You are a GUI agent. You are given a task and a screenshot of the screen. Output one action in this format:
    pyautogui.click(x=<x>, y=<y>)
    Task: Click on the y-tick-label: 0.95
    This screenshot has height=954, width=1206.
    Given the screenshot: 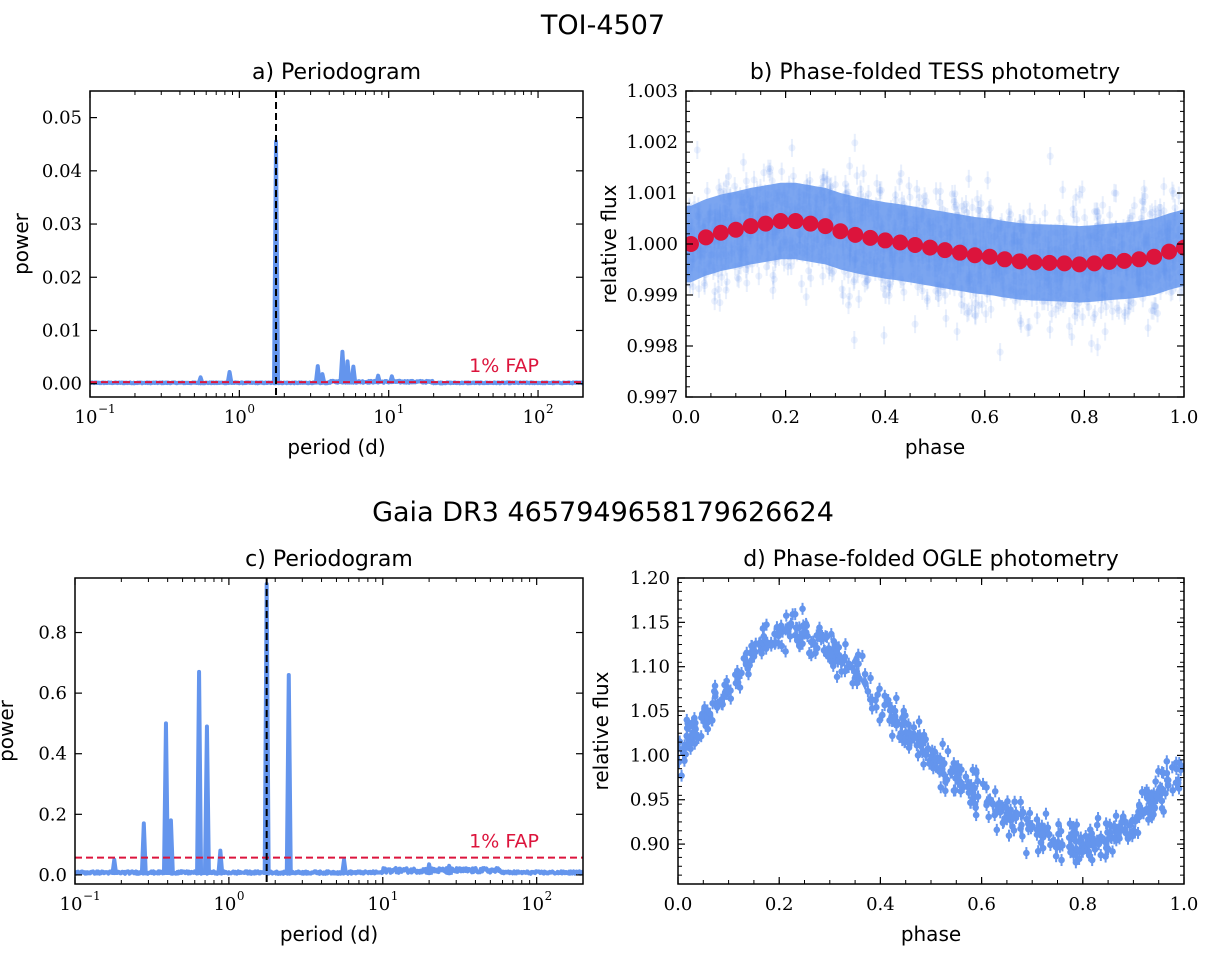 What is the action you would take?
    pyautogui.click(x=650, y=800)
    